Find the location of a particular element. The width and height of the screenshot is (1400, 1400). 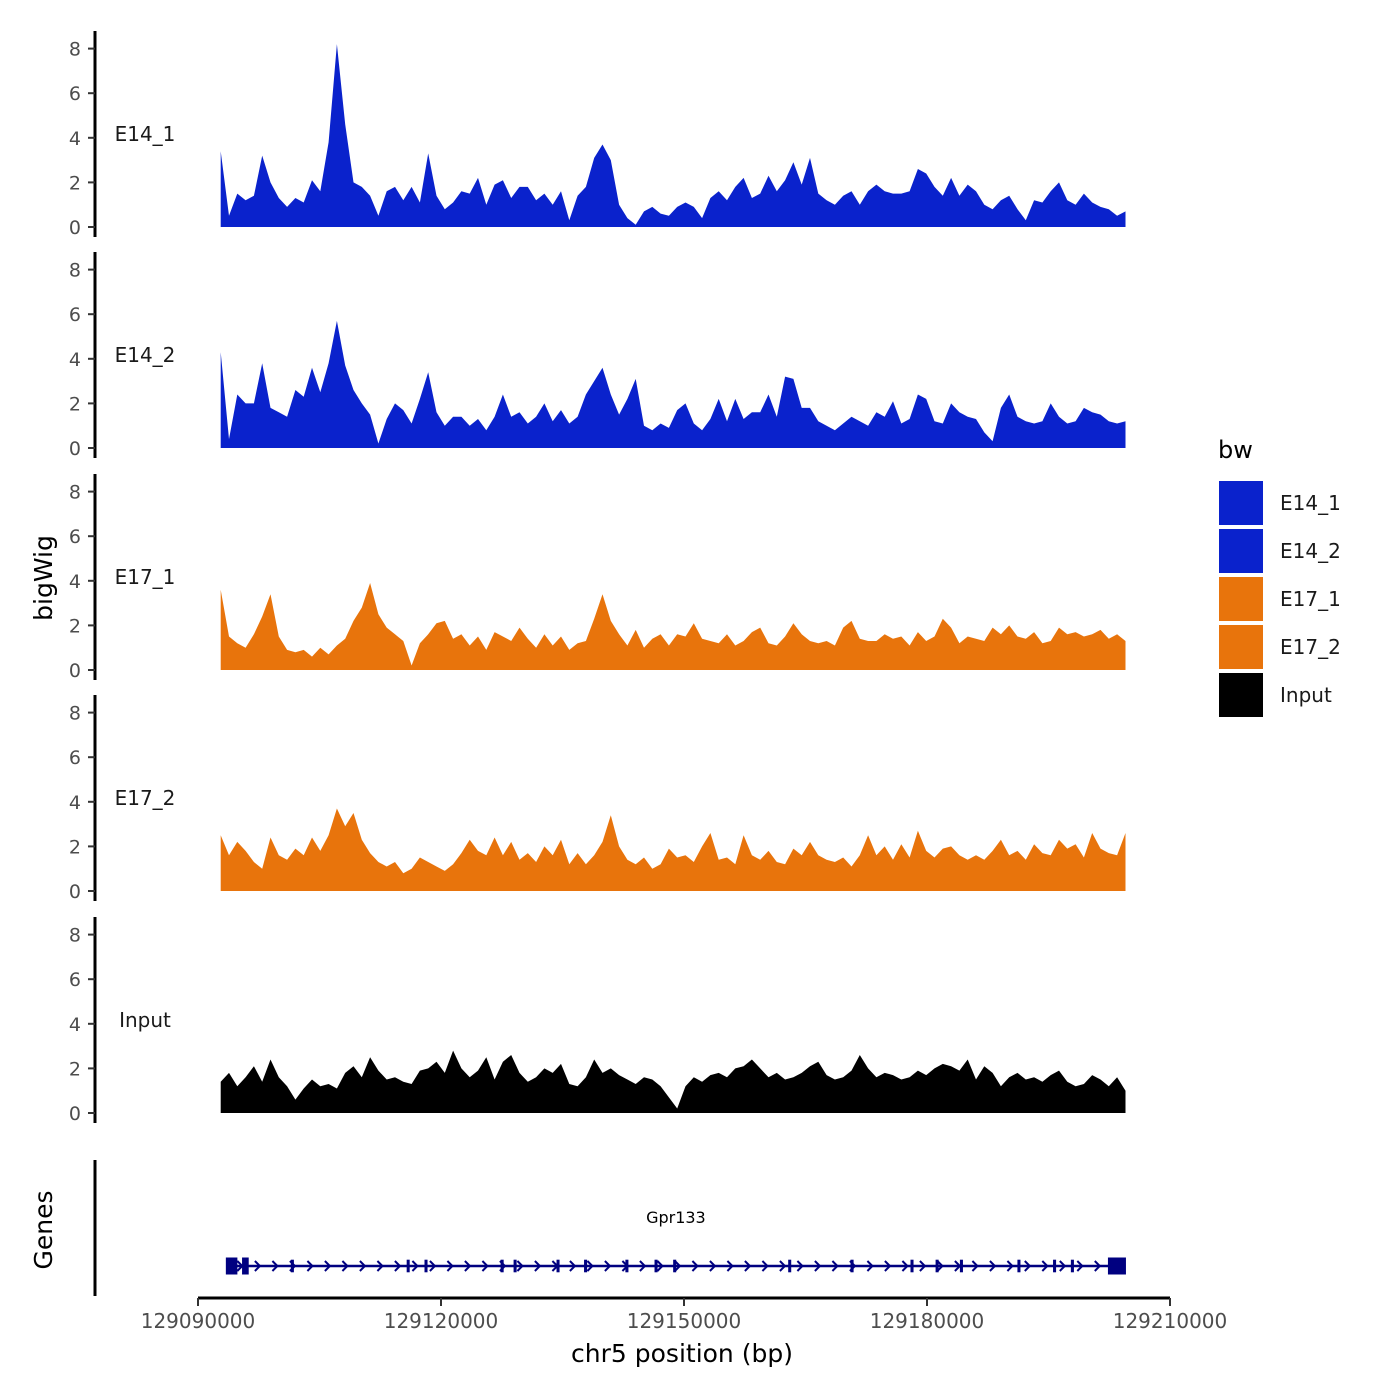

legend-label: E14_2 is located at coordinates (1310, 551).